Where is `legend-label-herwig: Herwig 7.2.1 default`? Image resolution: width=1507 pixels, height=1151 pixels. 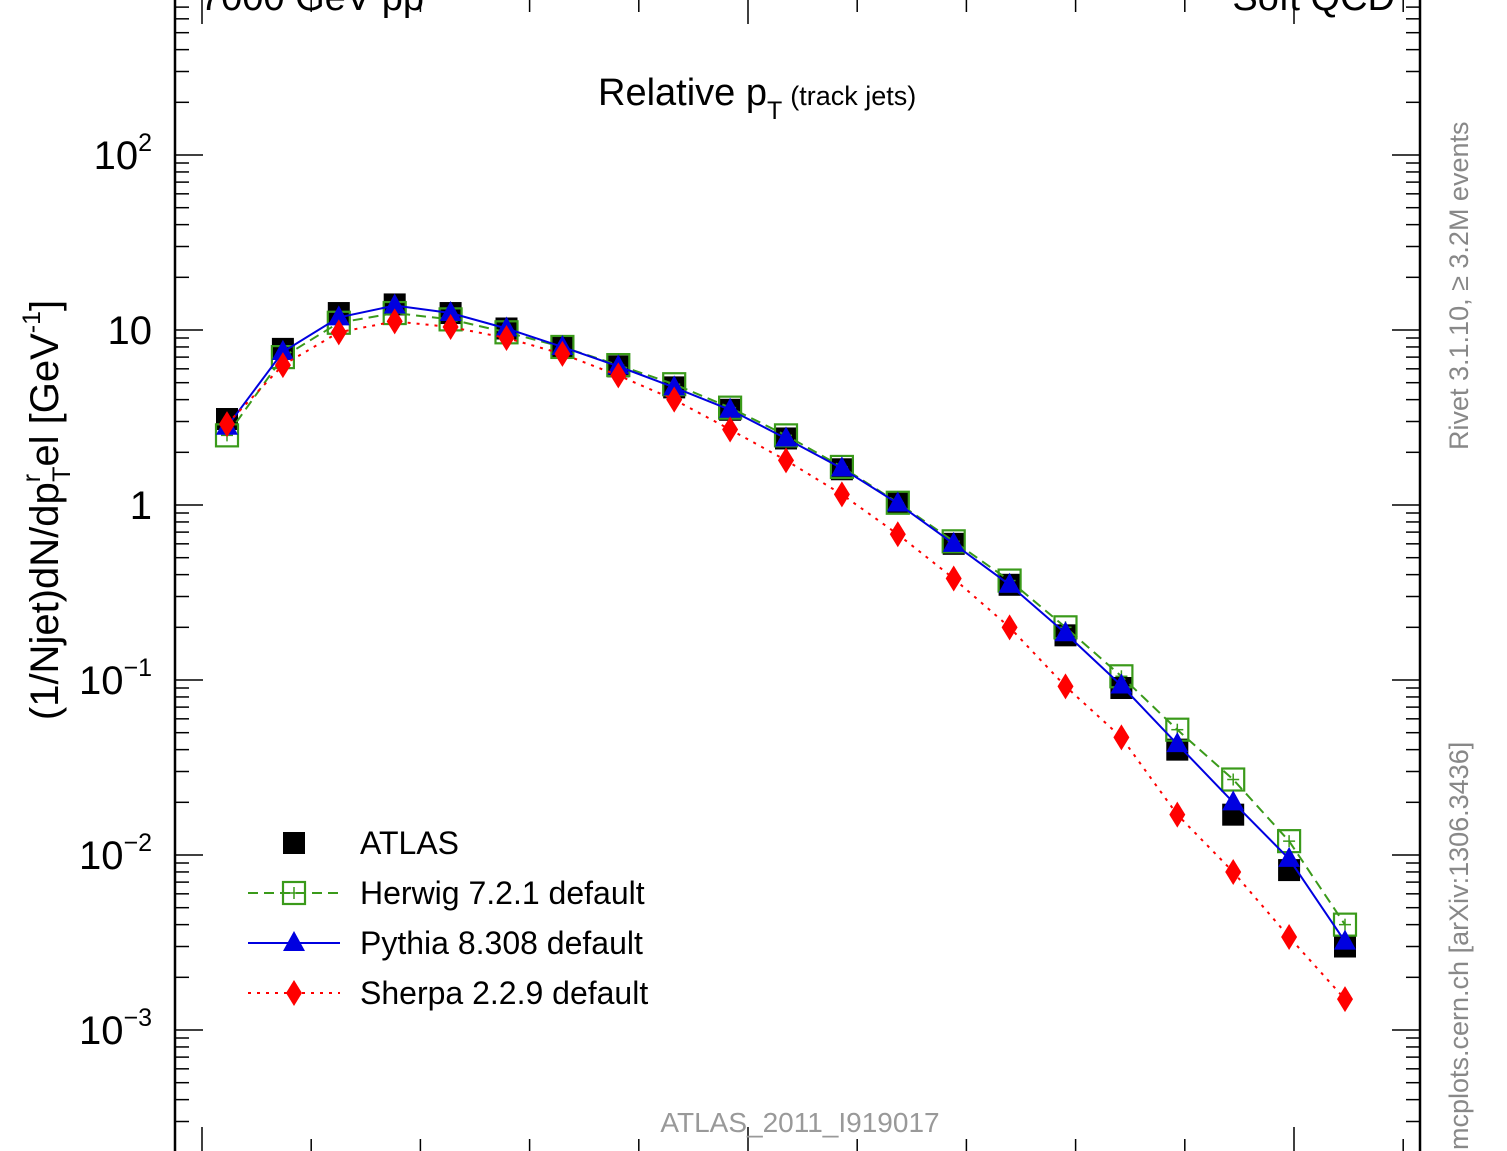
legend-label-herwig: Herwig 7.2.1 default is located at coordinates (502, 893).